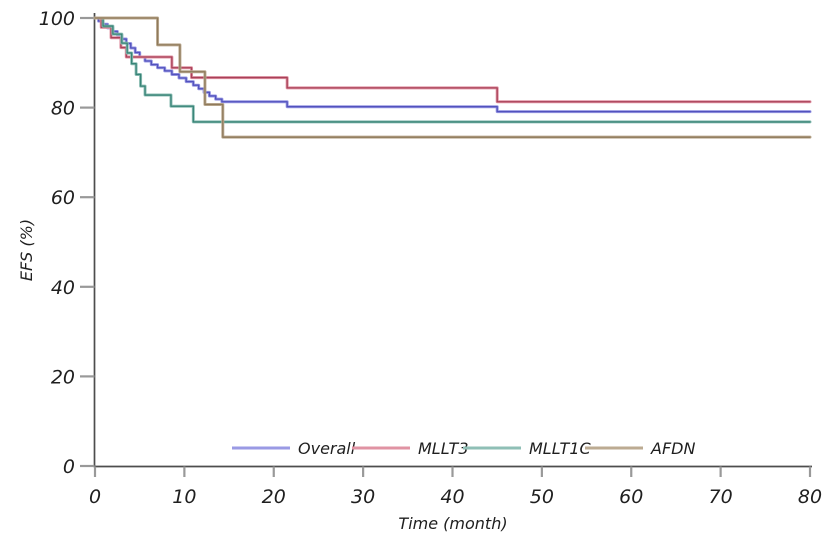  Describe the element at coordinates (410, 448) in the screenshot. I see `legend-item-mllt3: MLLT3` at that location.